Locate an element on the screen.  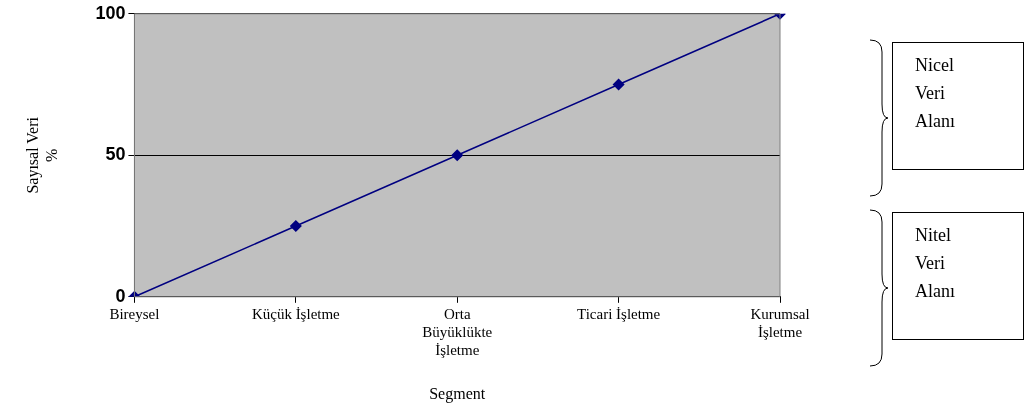
x-tick-label: Orta Büyüklükte İşletme is located at coordinates (457, 331).